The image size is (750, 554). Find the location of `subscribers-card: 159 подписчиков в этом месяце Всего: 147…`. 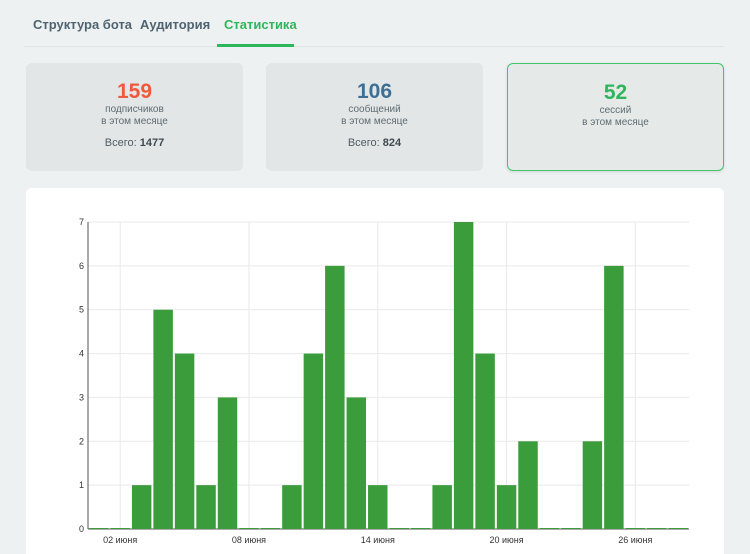

subscribers-card: 159 подписчиков в этом месяце Всего: 147… is located at coordinates (134, 117).